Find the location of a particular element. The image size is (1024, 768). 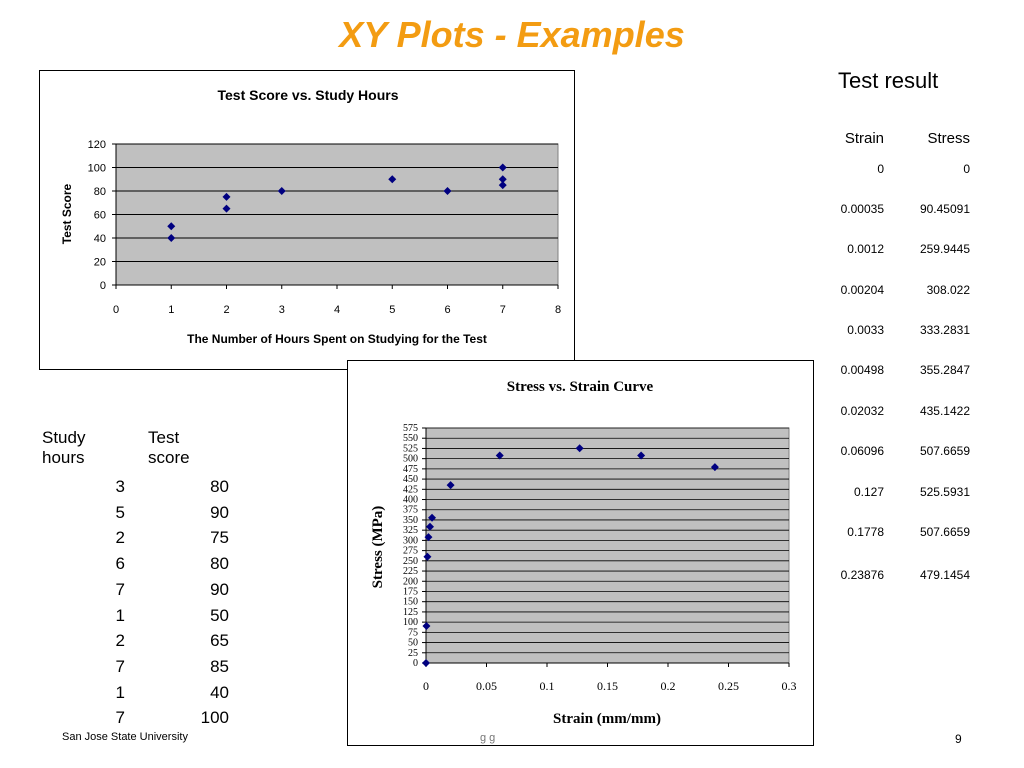

results-cell: 0.0012 is located at coordinates (865, 249).